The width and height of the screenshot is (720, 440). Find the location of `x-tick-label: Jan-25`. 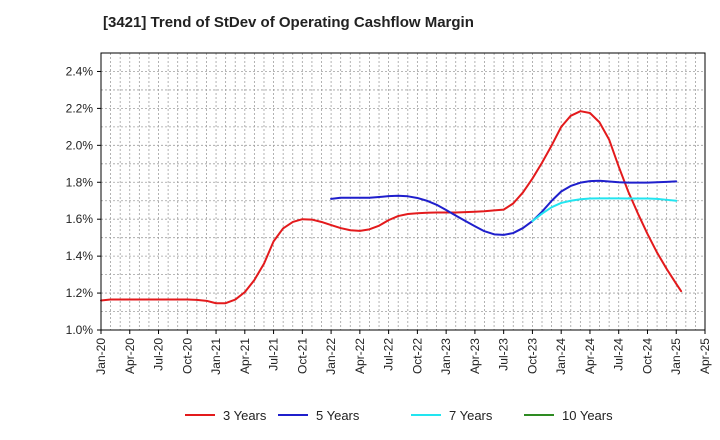

x-tick-label: Jan-25 is located at coordinates (676, 356).